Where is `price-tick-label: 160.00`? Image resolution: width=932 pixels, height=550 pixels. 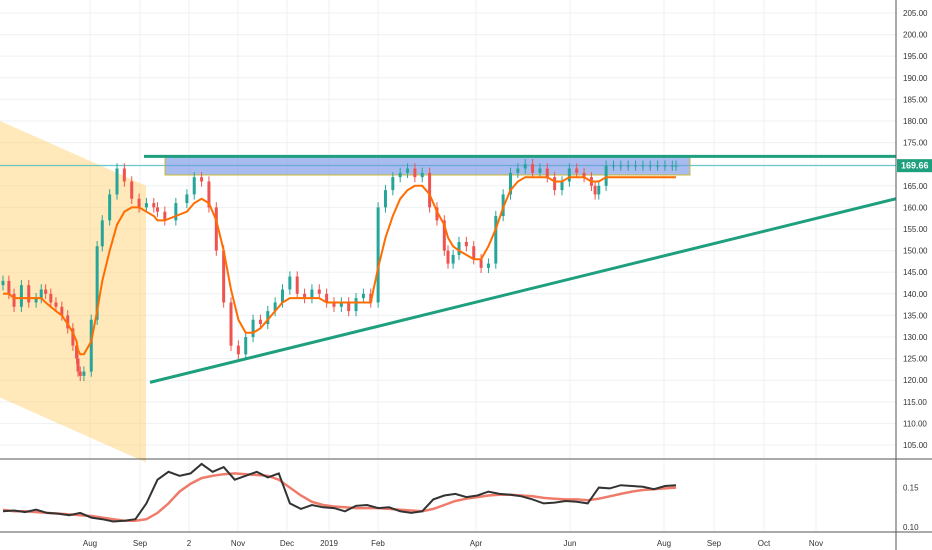 price-tick-label: 160.00 is located at coordinates (915, 207).